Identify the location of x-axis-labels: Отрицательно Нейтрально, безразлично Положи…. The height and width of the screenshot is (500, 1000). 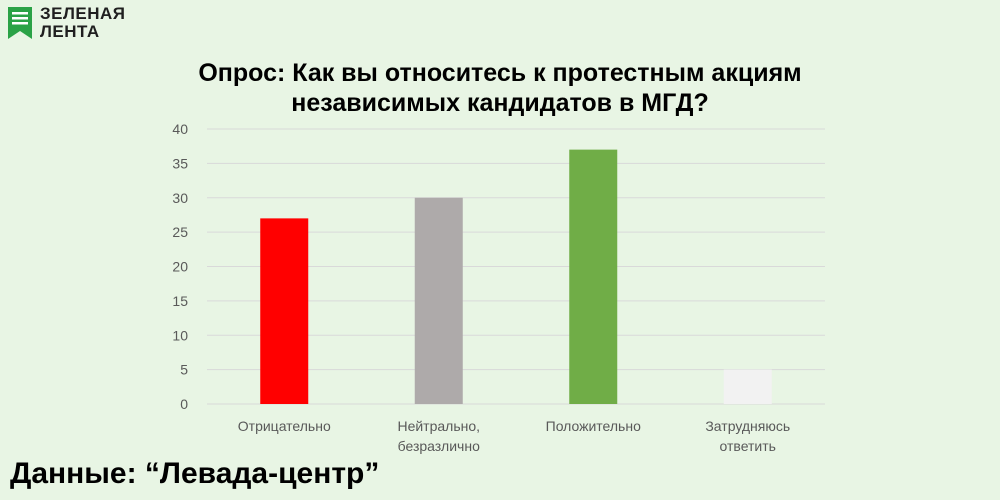
(514, 436).